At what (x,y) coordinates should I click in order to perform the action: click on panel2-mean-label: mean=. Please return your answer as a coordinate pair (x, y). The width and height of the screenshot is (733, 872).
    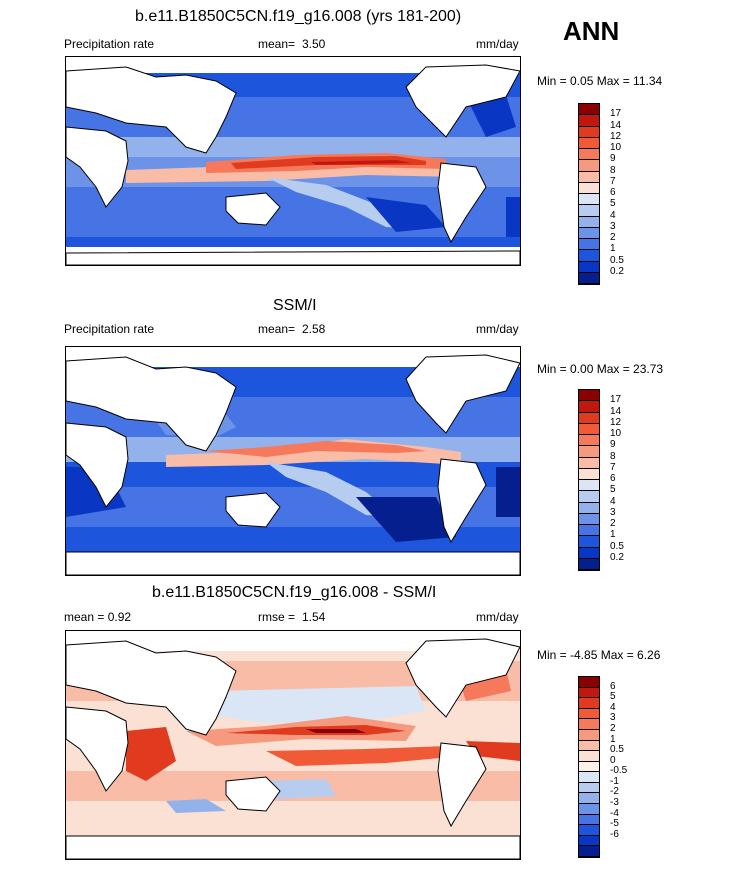
    Looking at the image, I should click on (277, 329).